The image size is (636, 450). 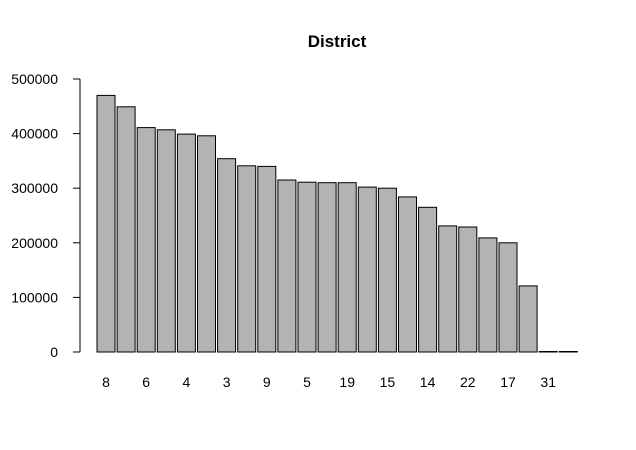 What do you see at coordinates (388, 382) in the screenshot?
I see `x-tick-label: 15` at bounding box center [388, 382].